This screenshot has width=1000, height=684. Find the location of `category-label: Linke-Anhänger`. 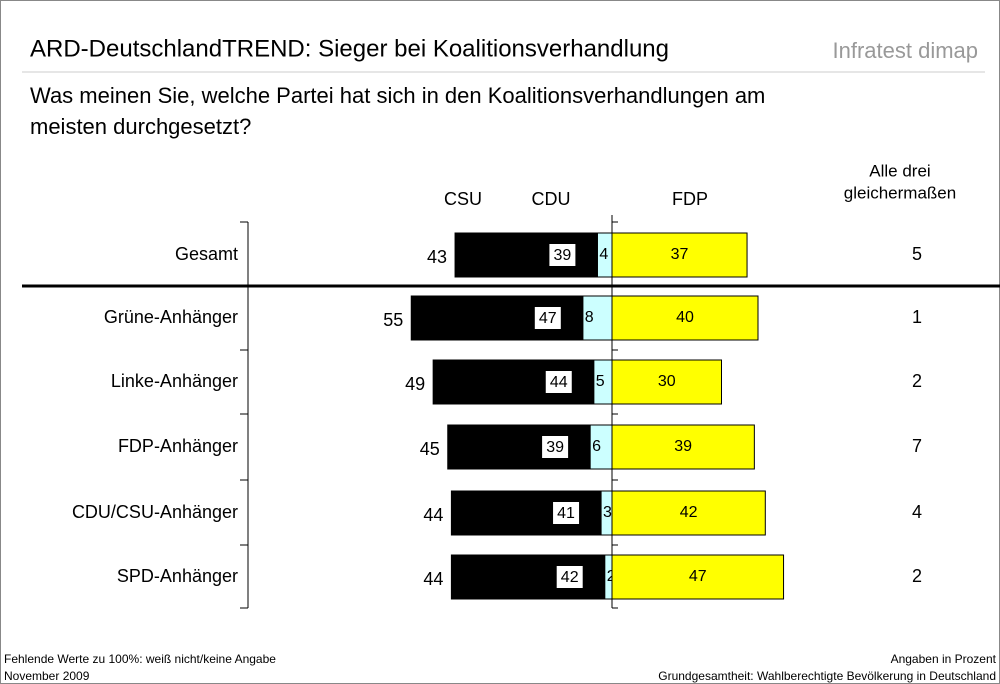

category-label: Linke-Anhänger is located at coordinates (174, 381).